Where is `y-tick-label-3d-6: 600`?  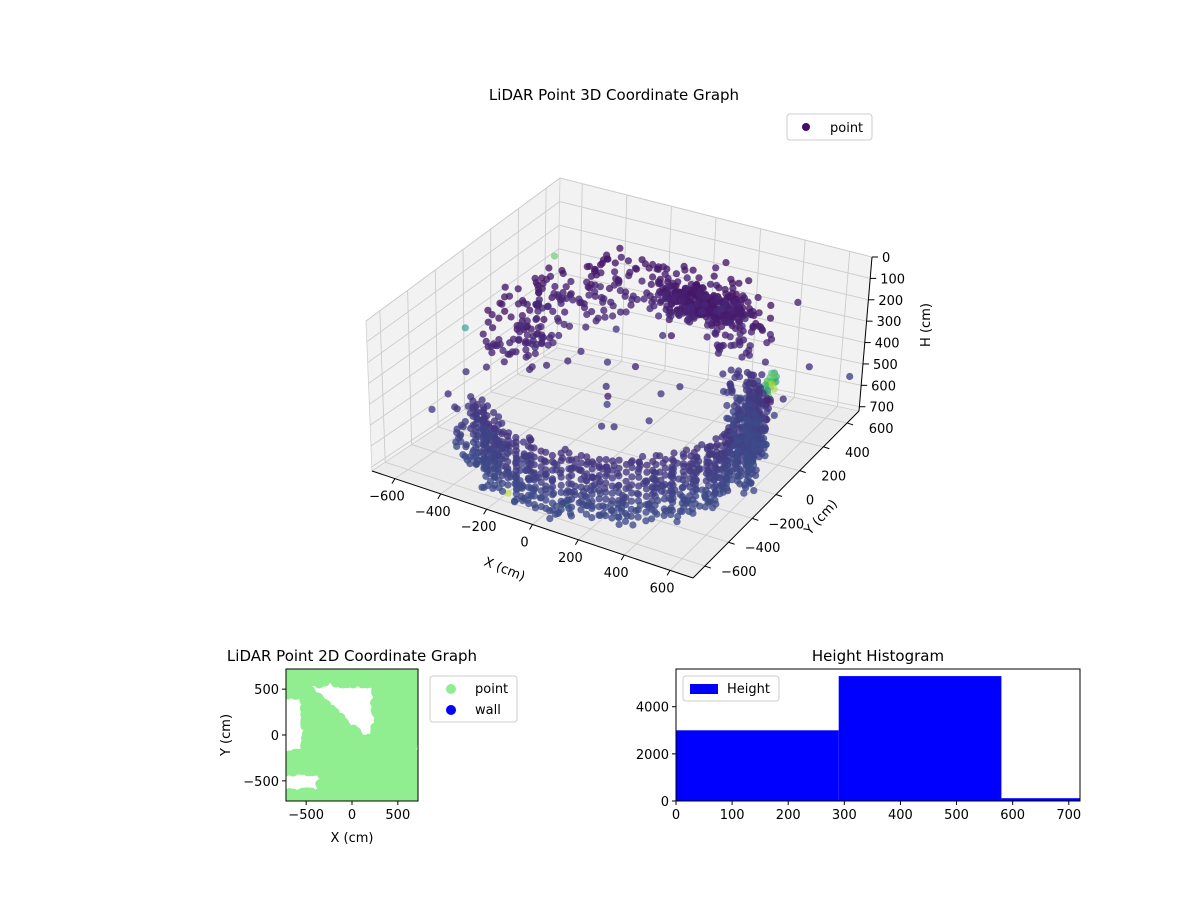 y-tick-label-3d-6: 600 is located at coordinates (881, 429).